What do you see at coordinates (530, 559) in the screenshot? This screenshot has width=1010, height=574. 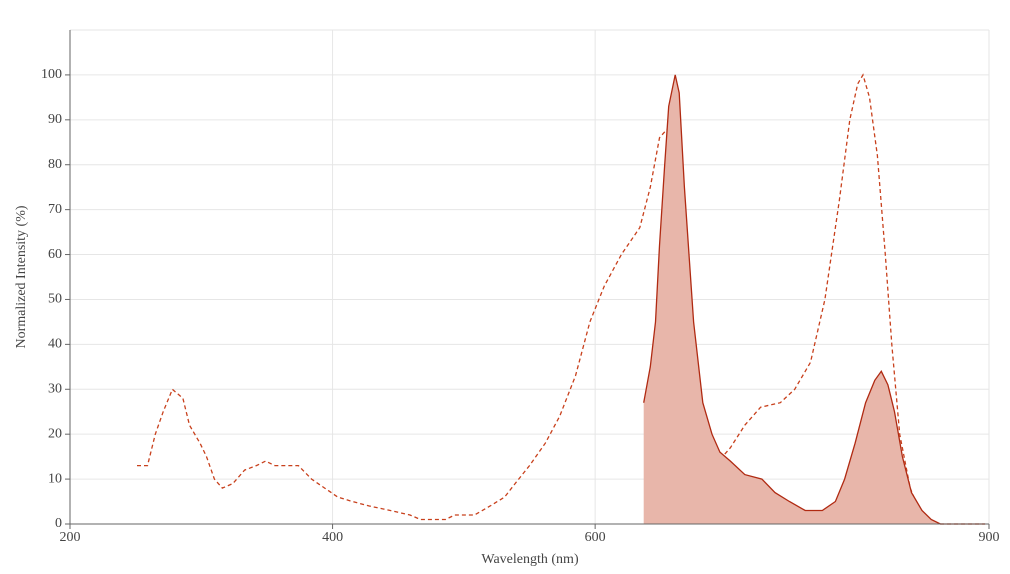 I see `x-axis-label: Wavelength (nm)` at bounding box center [530, 559].